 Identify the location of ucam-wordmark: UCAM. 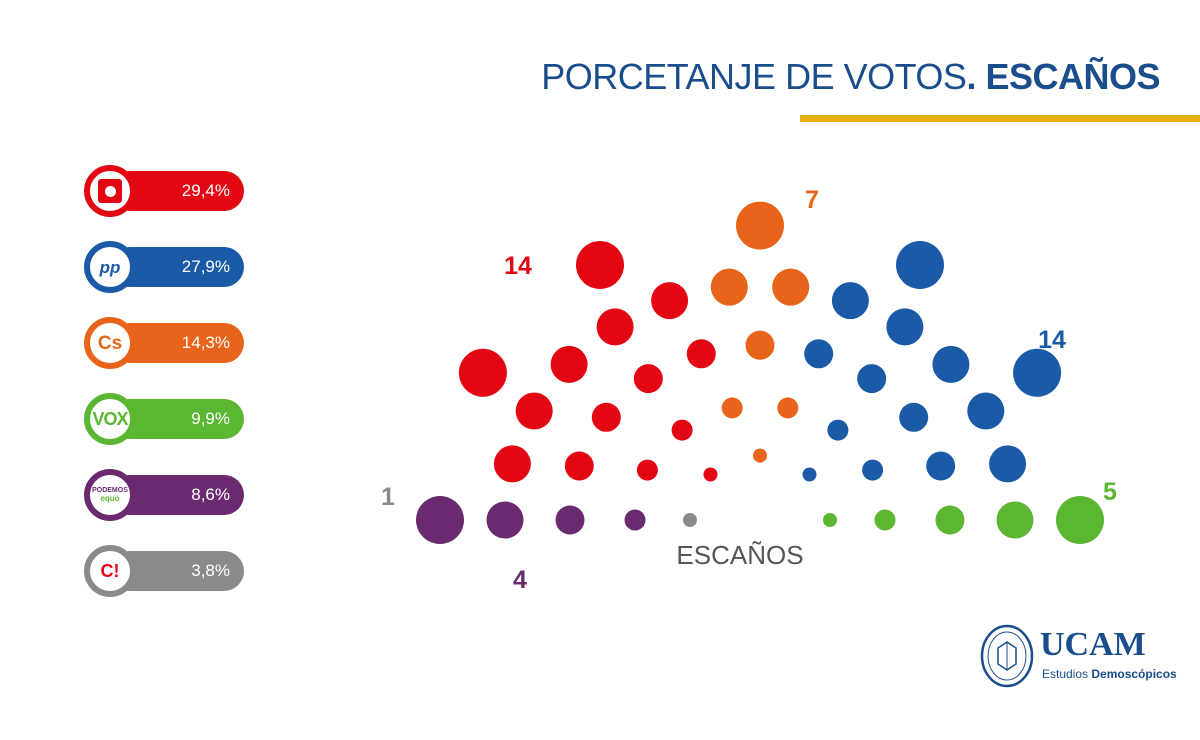
(1093, 644).